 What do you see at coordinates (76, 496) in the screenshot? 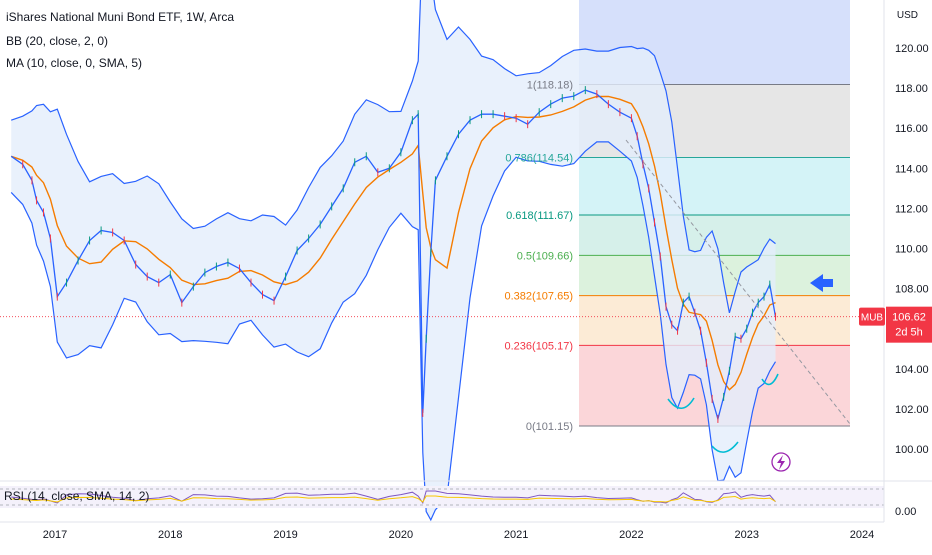
I see `rsi-legend: RSI (14, close, SMA, 14, 2)` at bounding box center [76, 496].